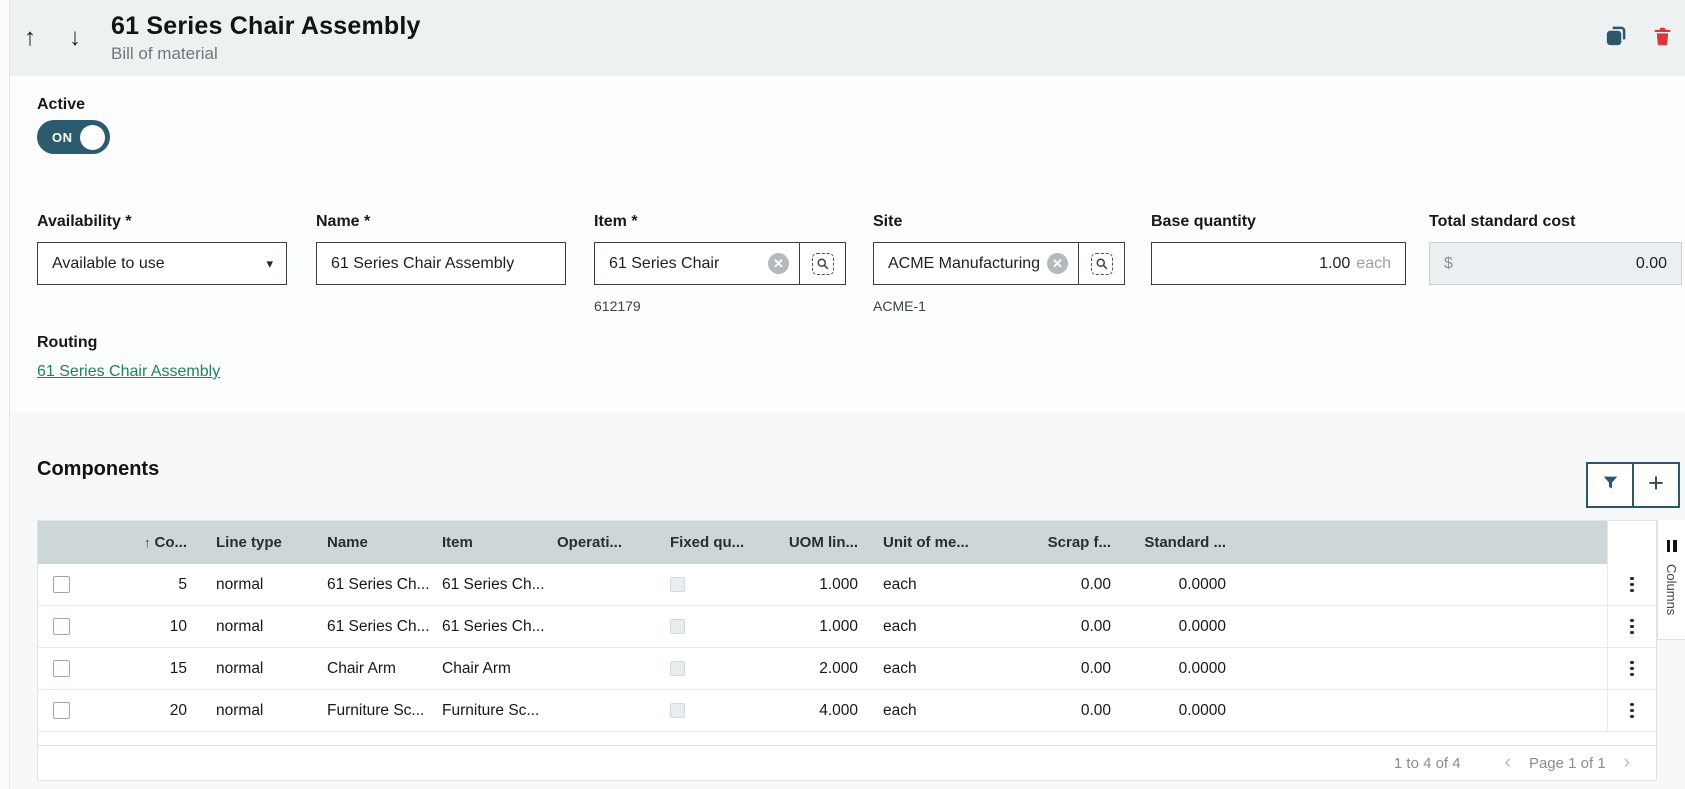 The image size is (1685, 789). I want to click on cell-name: Chair Arm, so click(361, 668).